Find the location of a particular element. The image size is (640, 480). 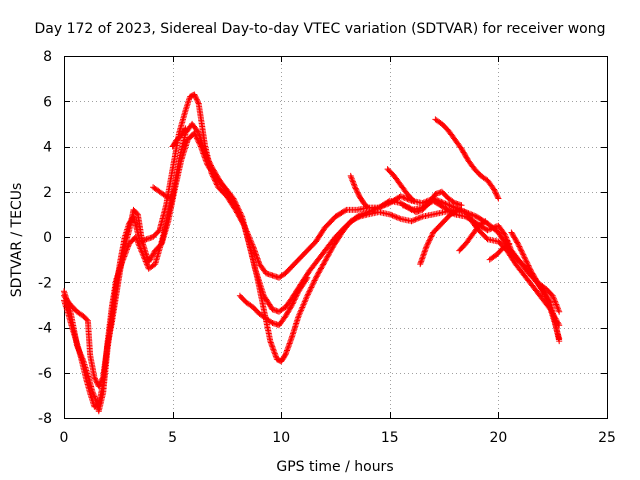

series-track-g is located at coordinates (440, 237).